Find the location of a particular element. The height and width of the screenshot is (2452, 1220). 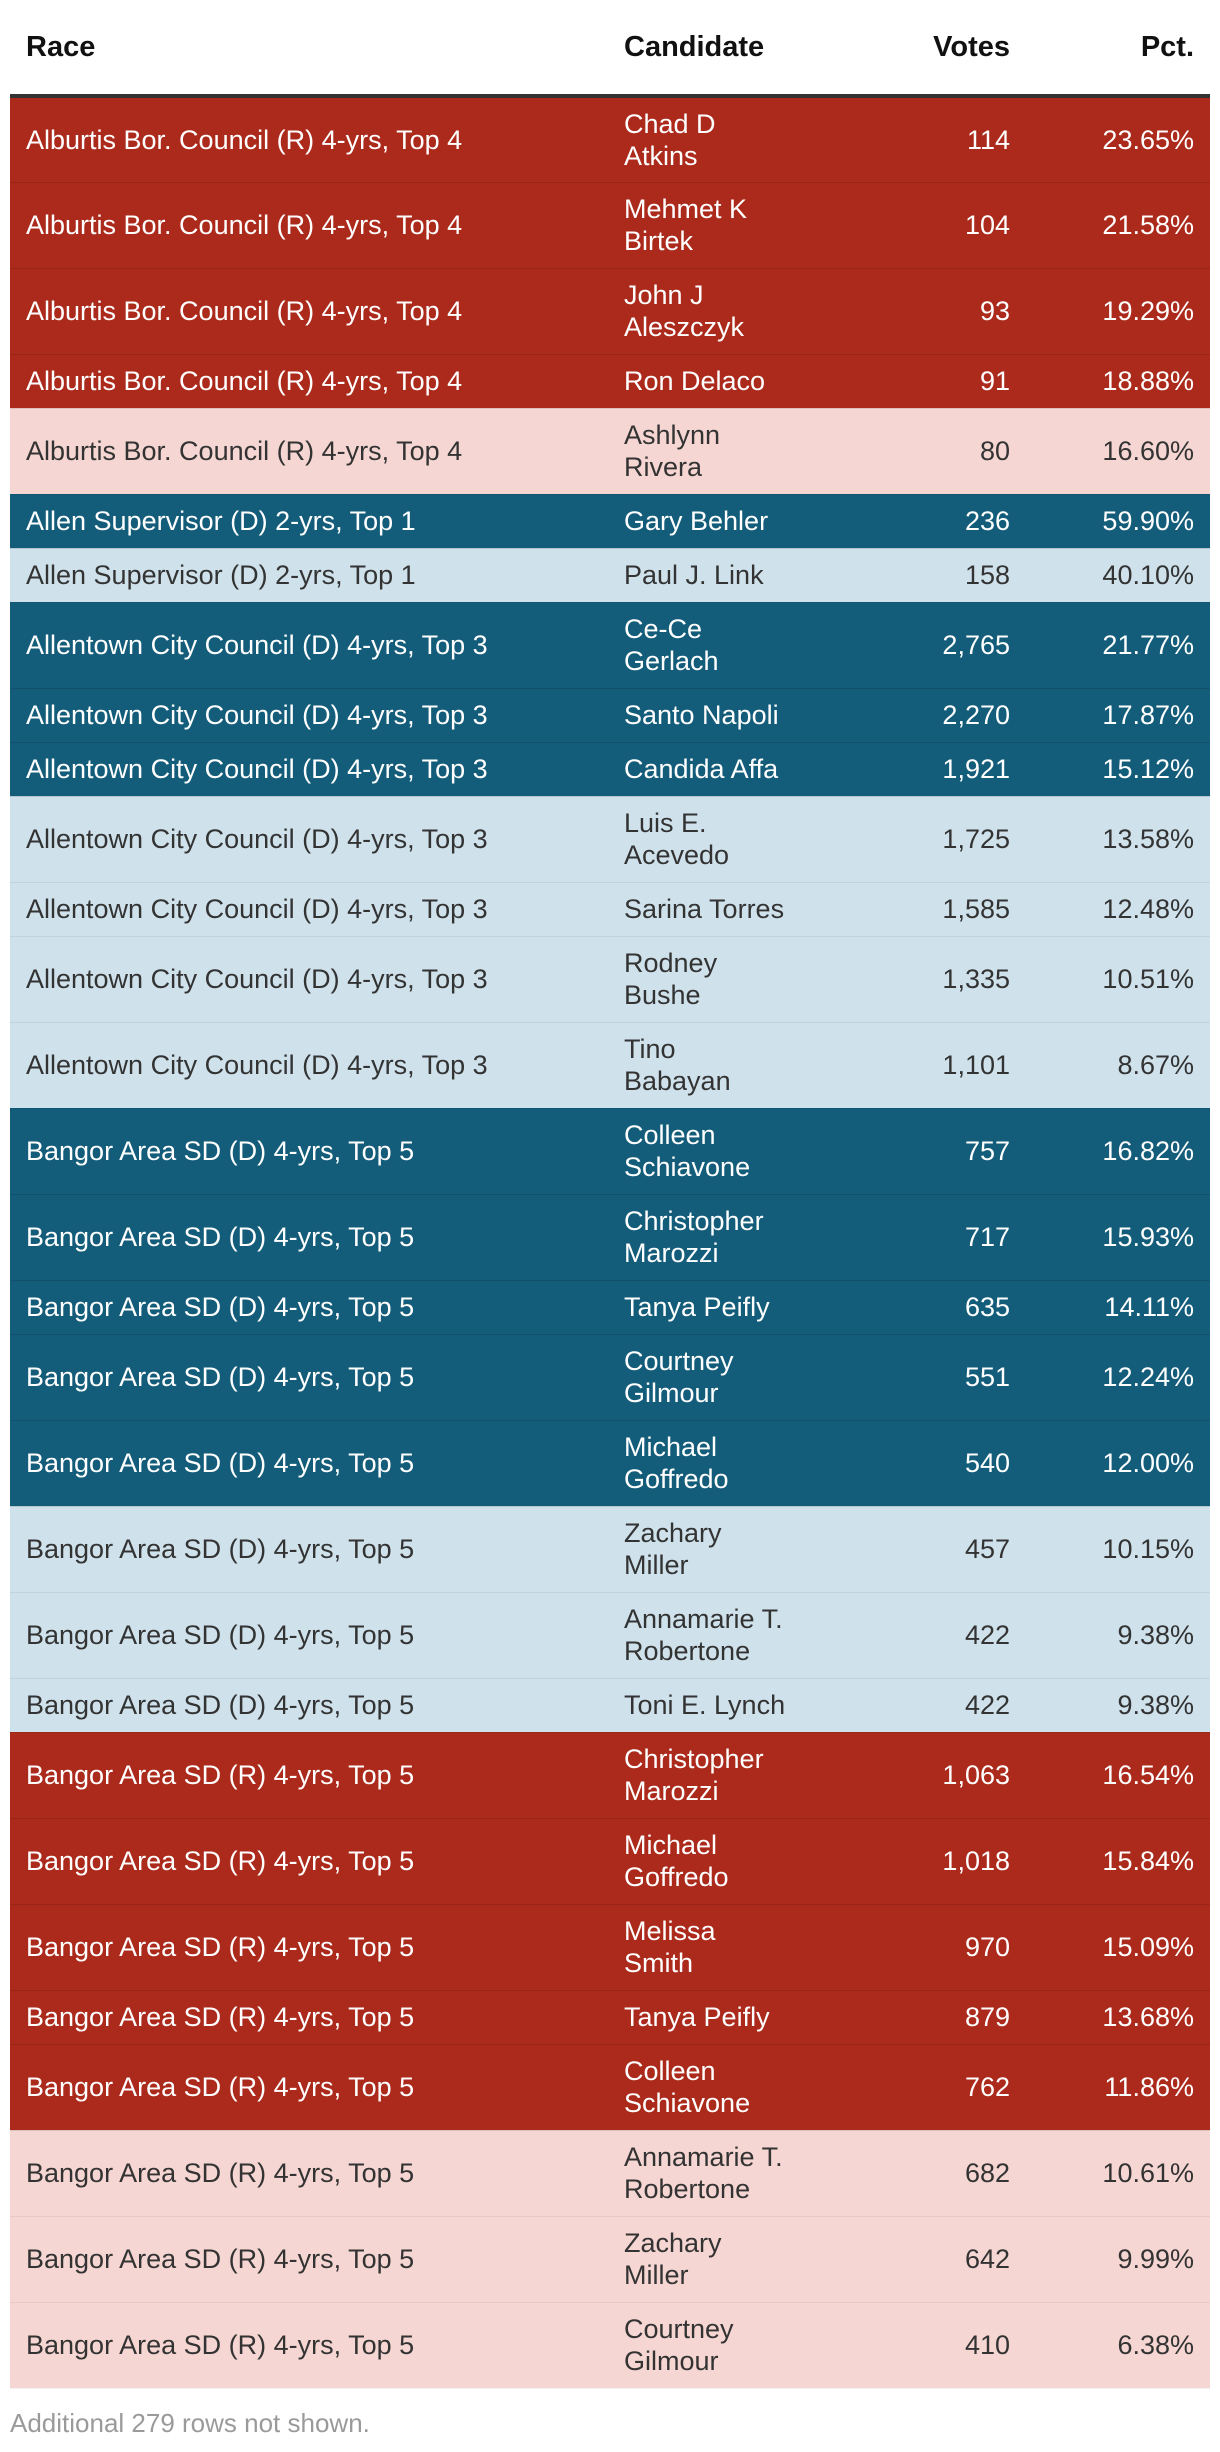

candidate-cell: Ashlynn Rivera is located at coordinates (739, 451).